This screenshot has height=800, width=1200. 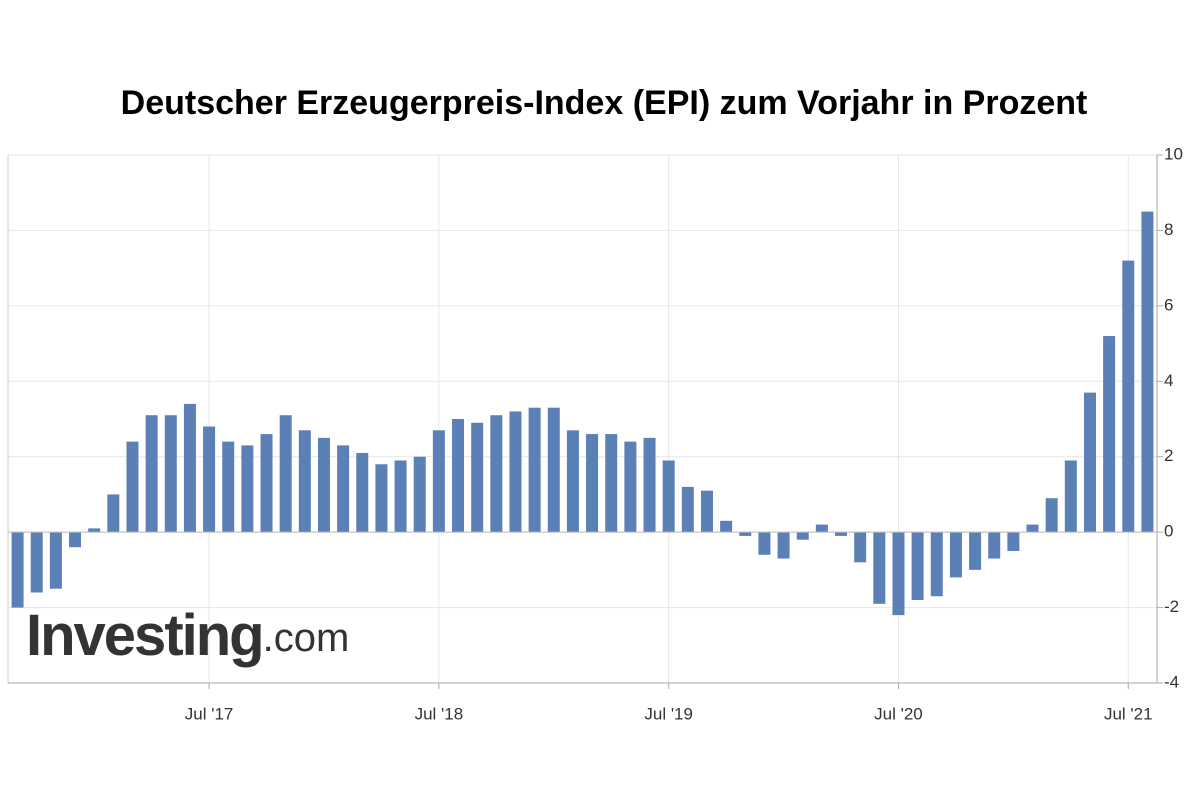 I want to click on watermark: Investing.com, so click(x=187, y=635).